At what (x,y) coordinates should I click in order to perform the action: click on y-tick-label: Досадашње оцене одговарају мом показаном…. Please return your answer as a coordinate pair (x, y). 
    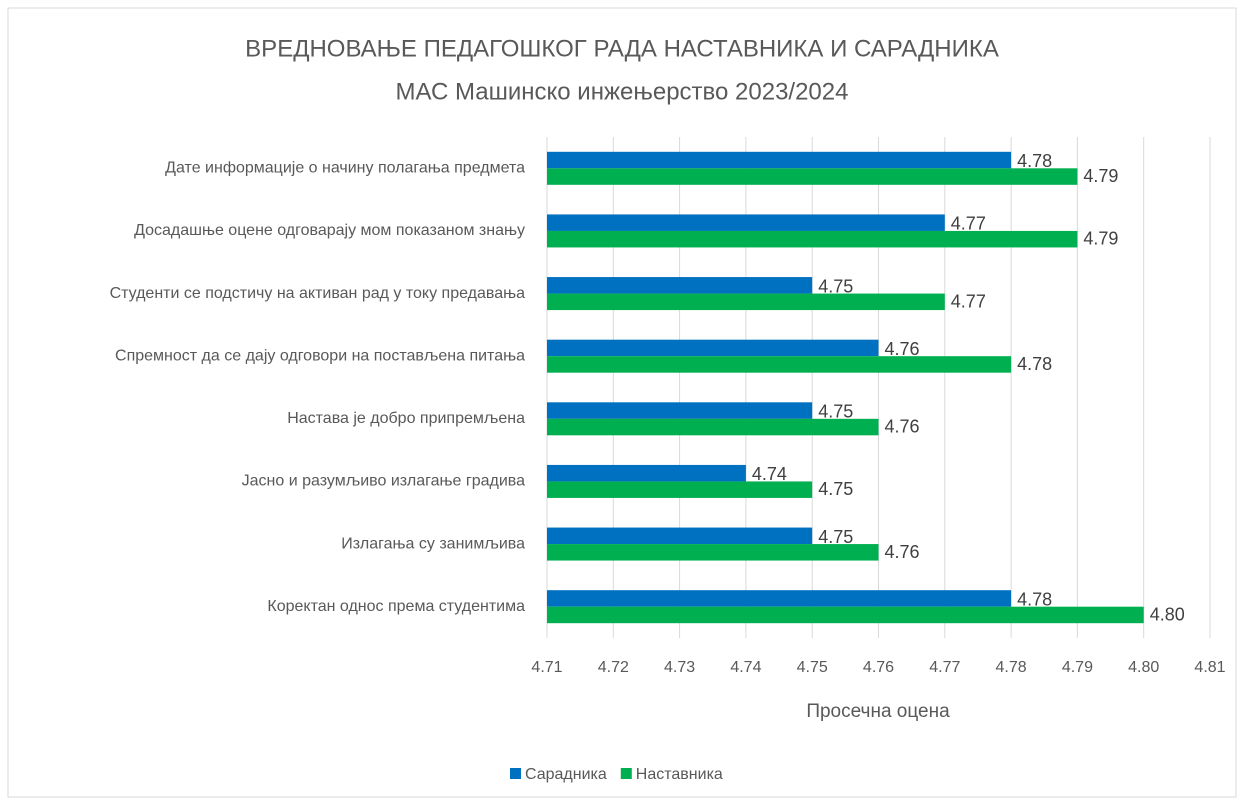
    Looking at the image, I should click on (329, 230).